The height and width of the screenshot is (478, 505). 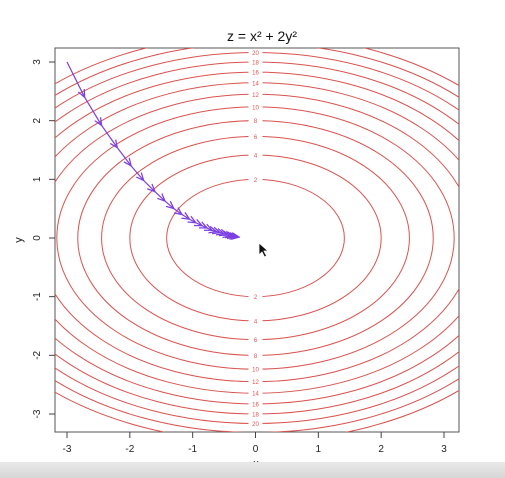 I want to click on y-tick-label: 2, so click(x=37, y=120).